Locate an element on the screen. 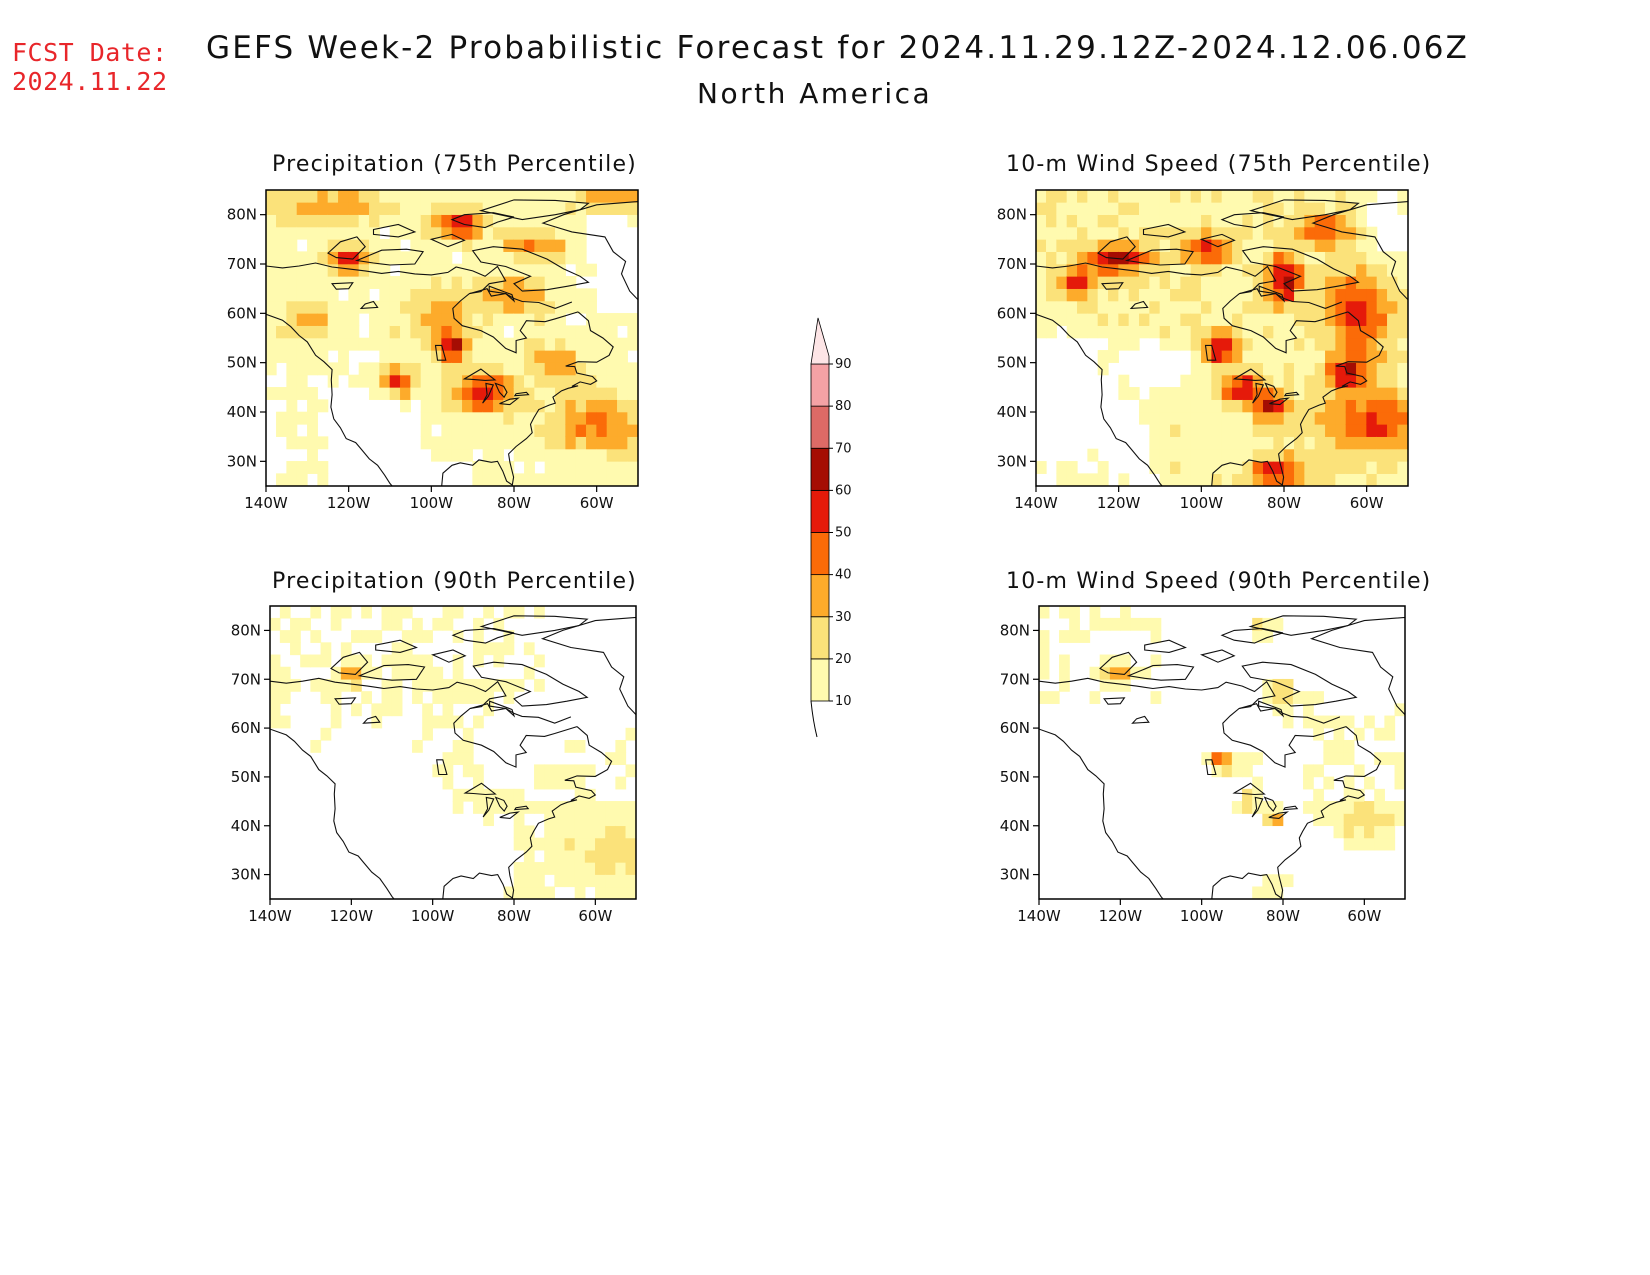 The height and width of the screenshot is (1275, 1650). colorbar-label: 60 is located at coordinates (843, 490).